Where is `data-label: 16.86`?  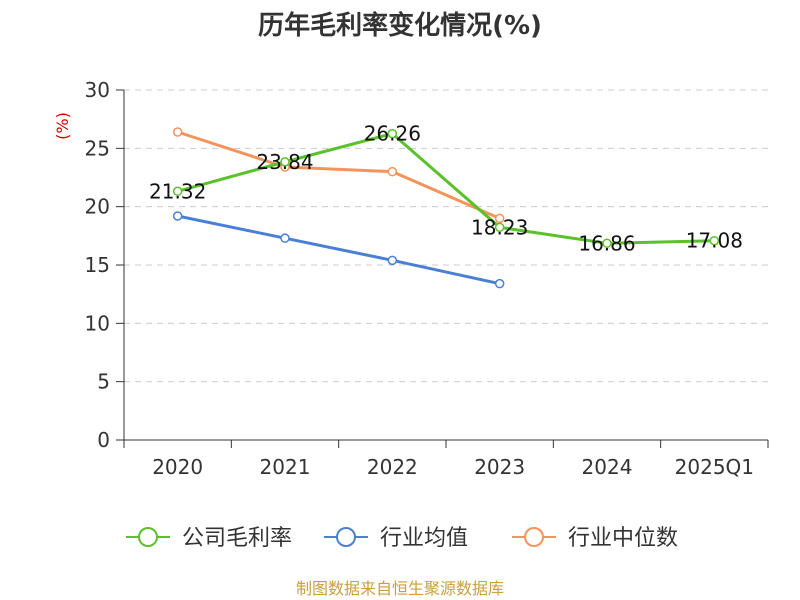
data-label: 16.86 is located at coordinates (606, 243).